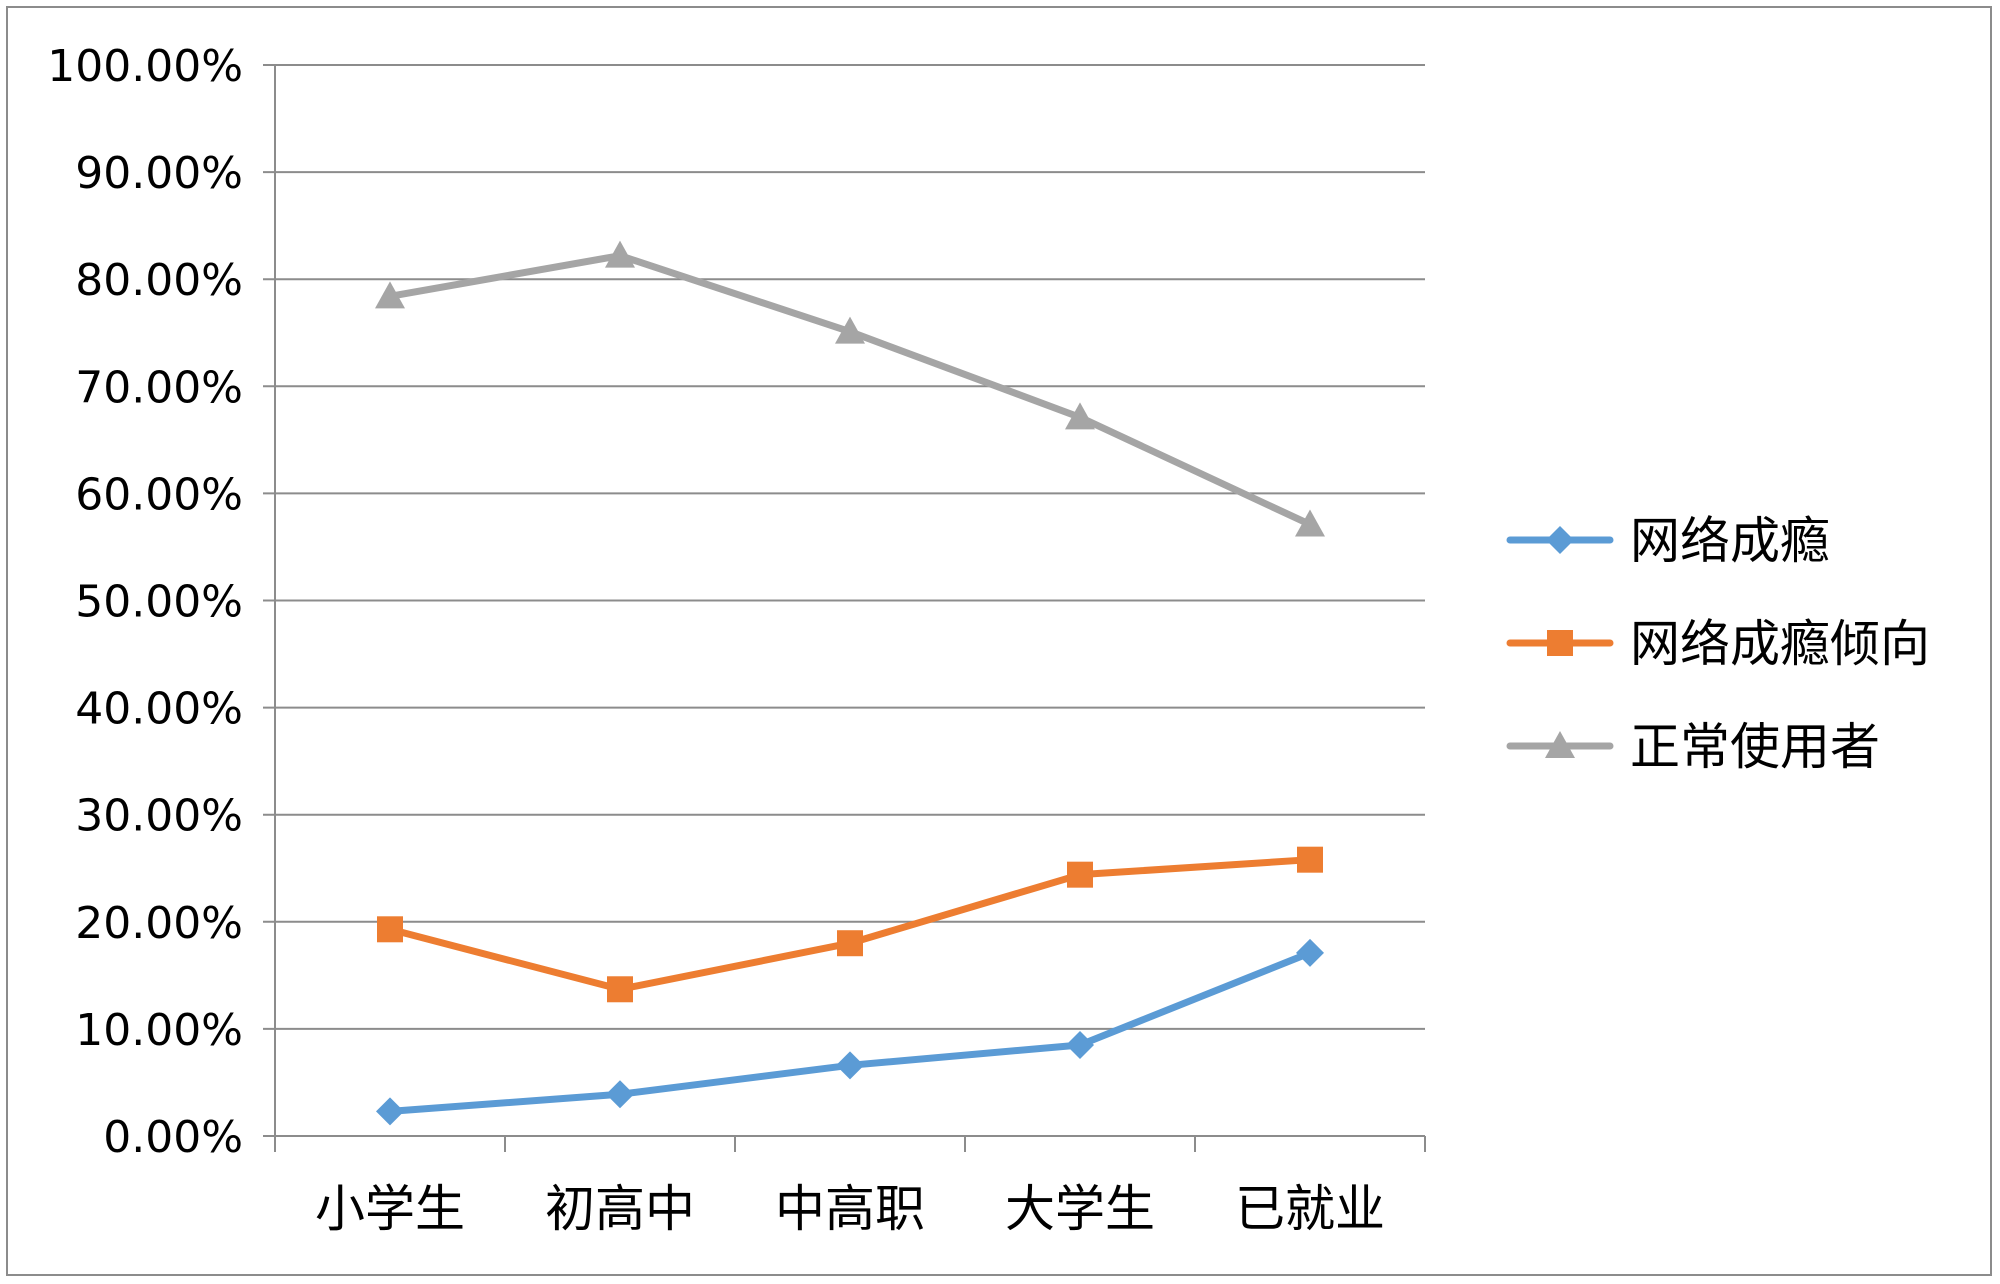  What do you see at coordinates (145, 66) in the screenshot?
I see `y-tick-label: 100.00%` at bounding box center [145, 66].